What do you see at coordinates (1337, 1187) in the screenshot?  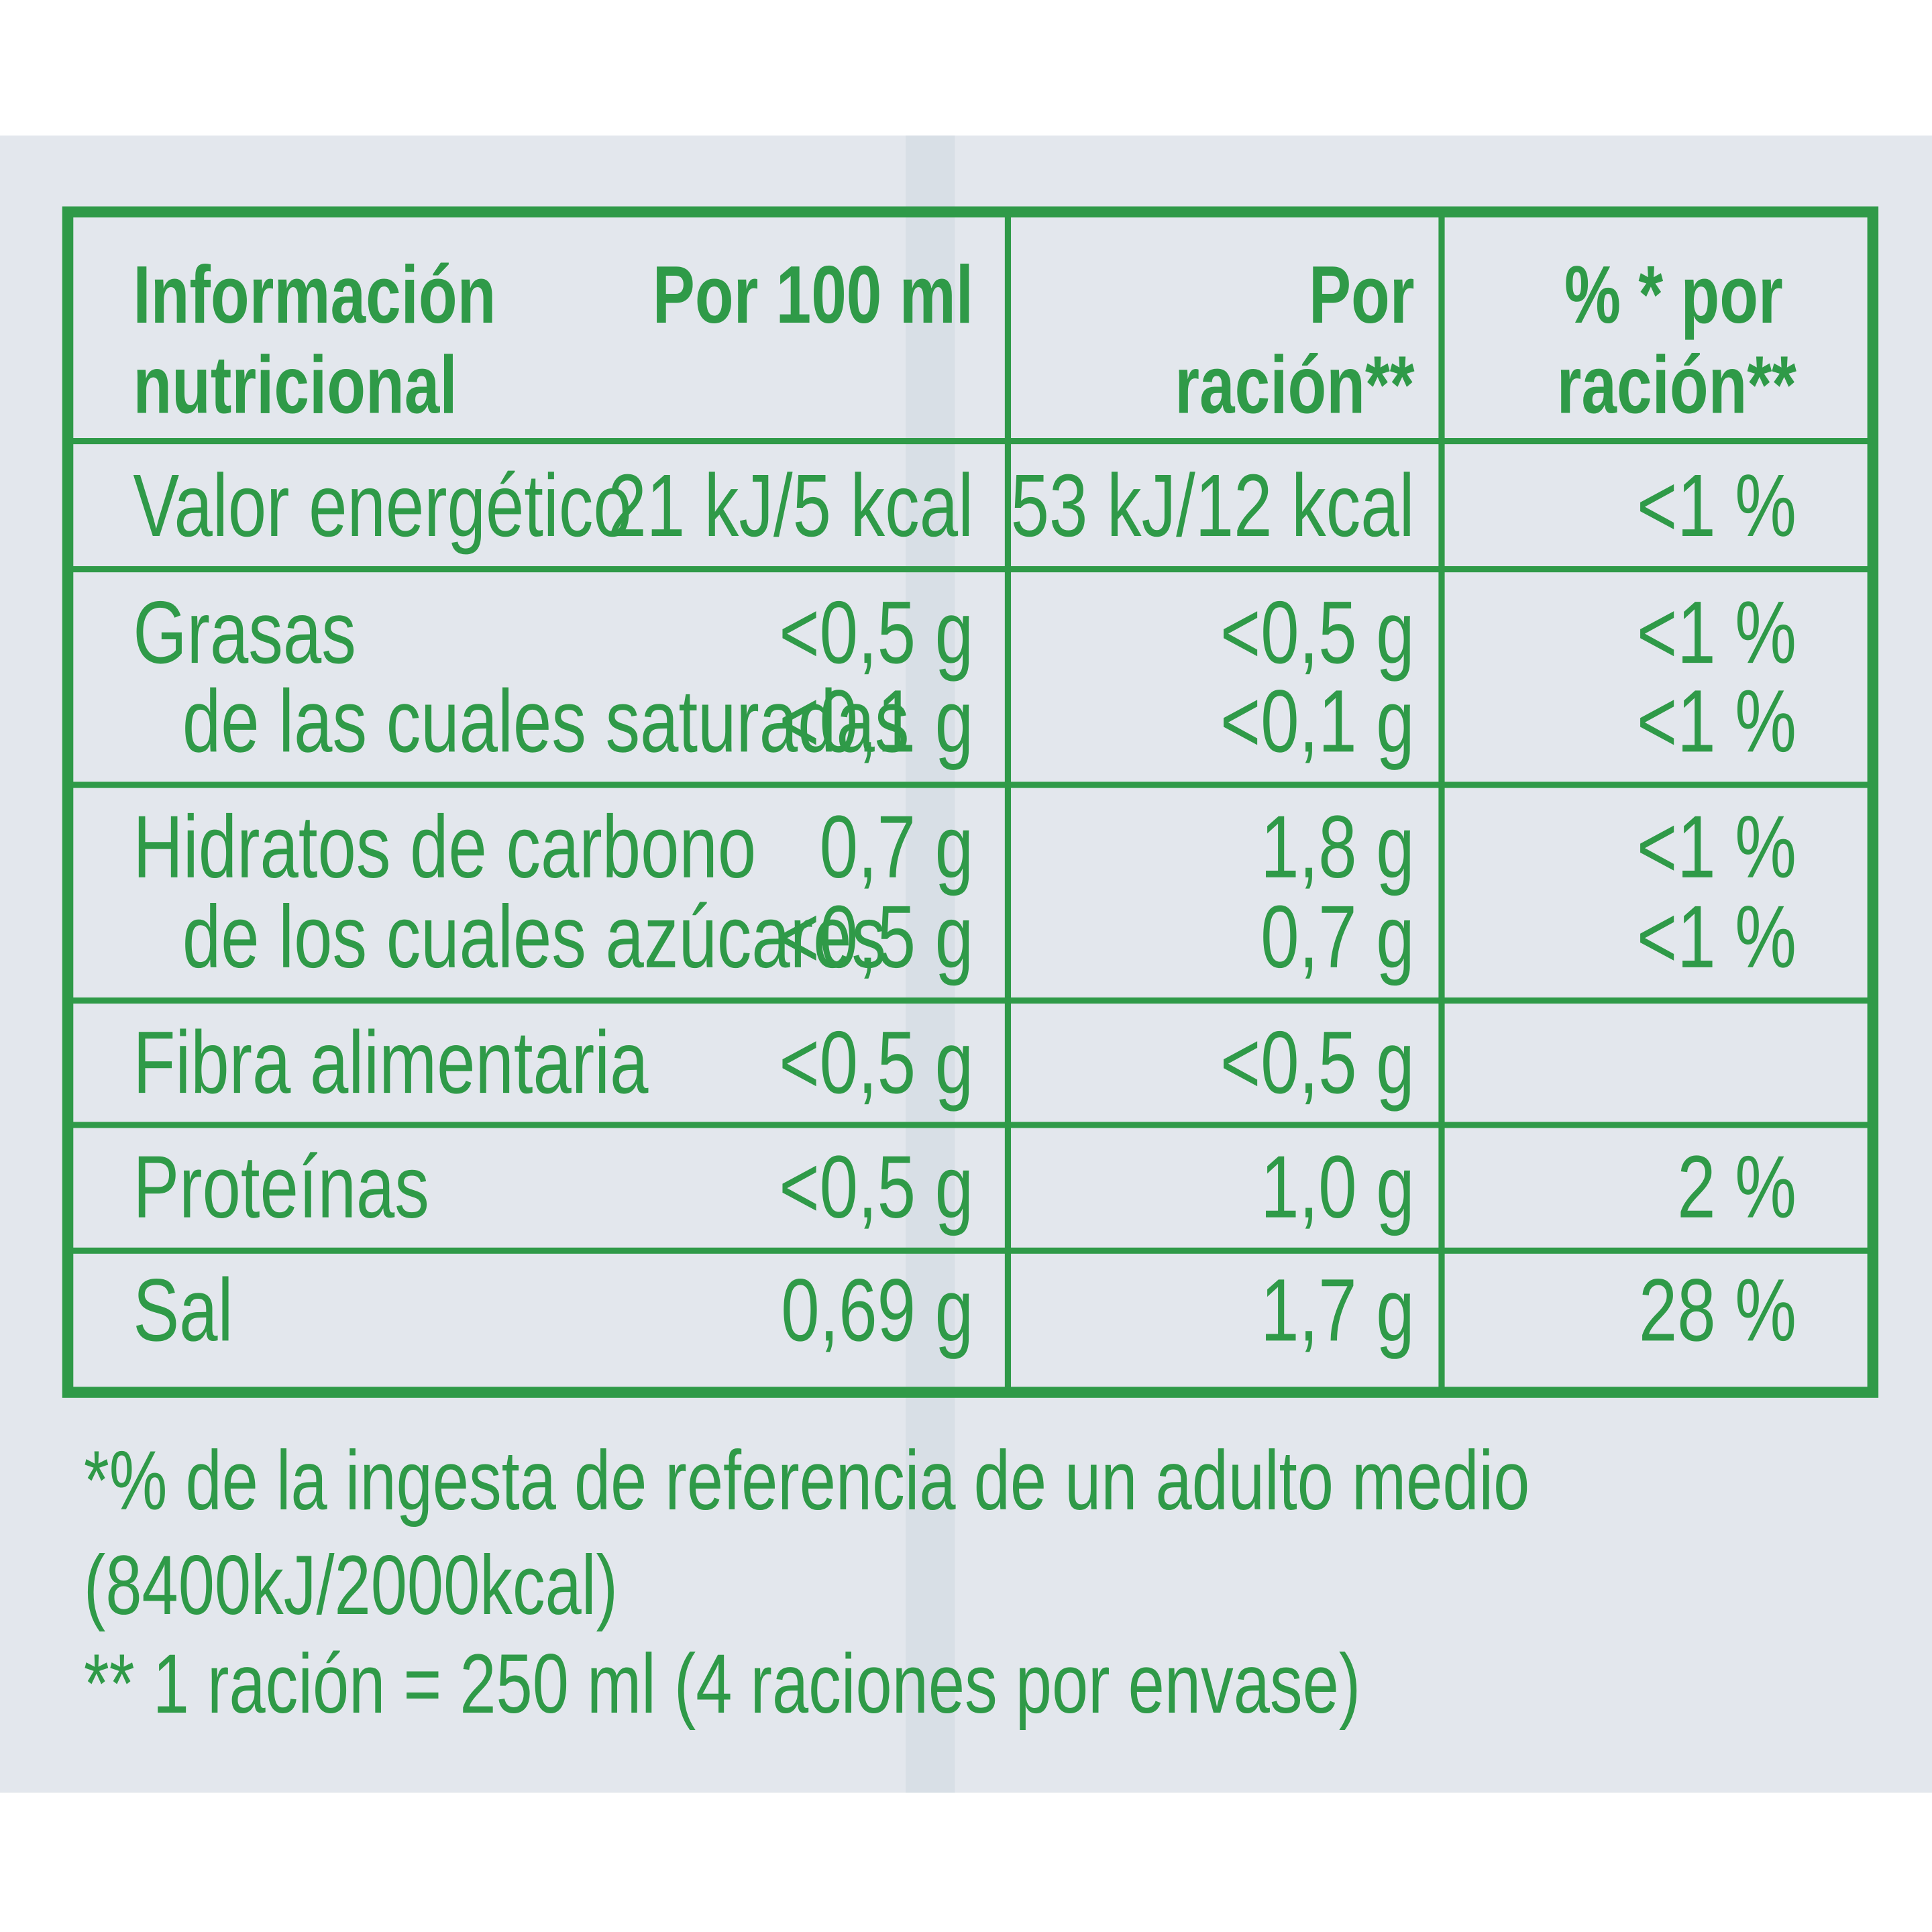 I see `per-serving: 1,0 g` at bounding box center [1337, 1187].